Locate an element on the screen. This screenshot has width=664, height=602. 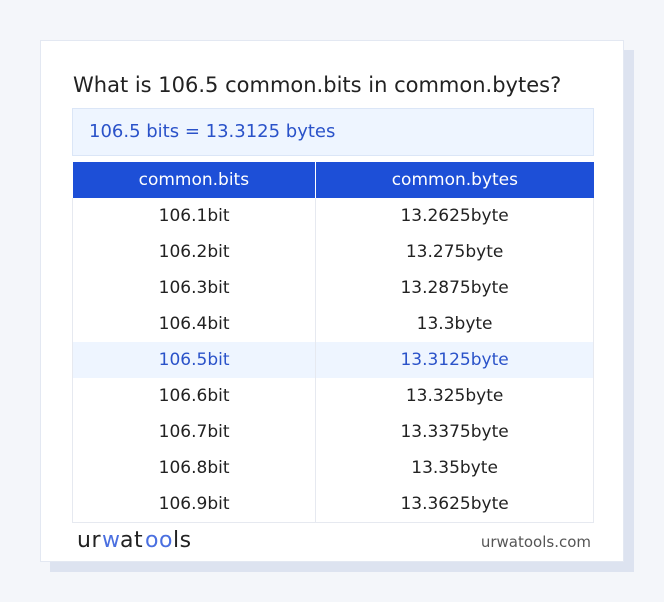
table-row: 106.2bit 13.275byte is located at coordinates (332, 252).